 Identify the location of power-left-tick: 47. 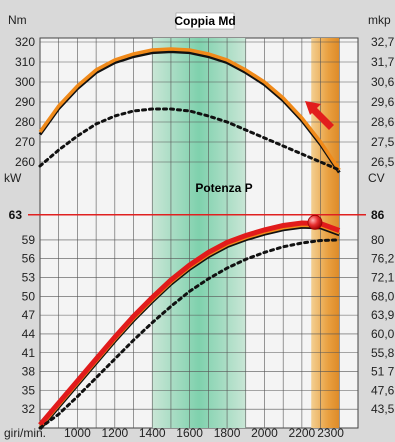
(29, 315).